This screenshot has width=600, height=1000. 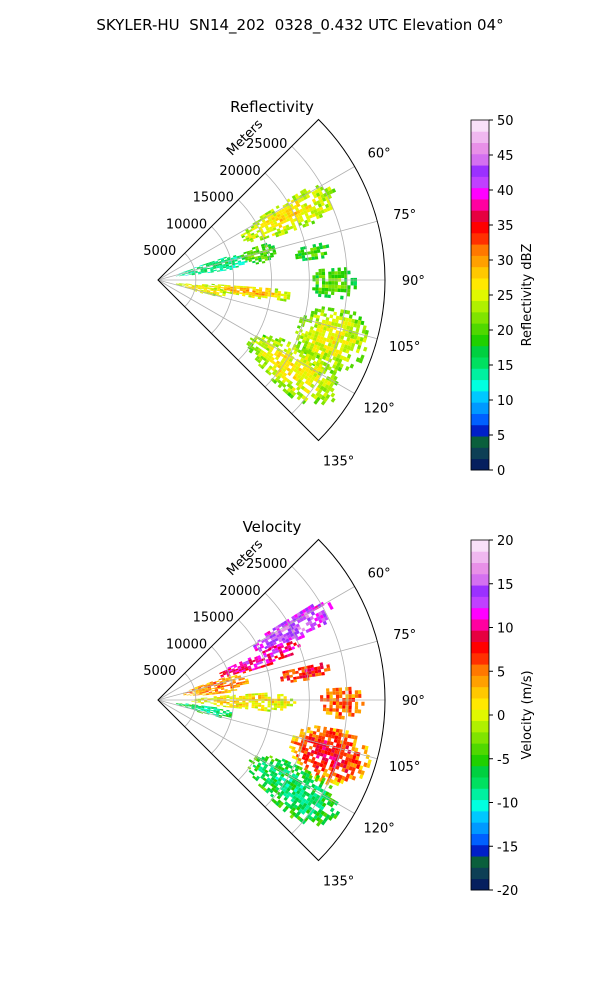 What do you see at coordinates (273, 714) in the screenshot?
I see `radar-data` at bounding box center [273, 714].